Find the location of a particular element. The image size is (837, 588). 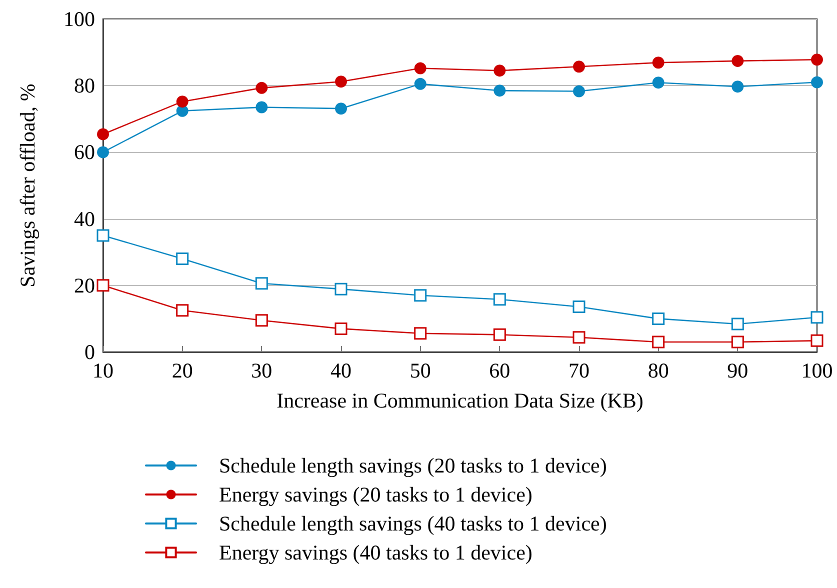

x-tick-label: 20 is located at coordinates (182, 370).